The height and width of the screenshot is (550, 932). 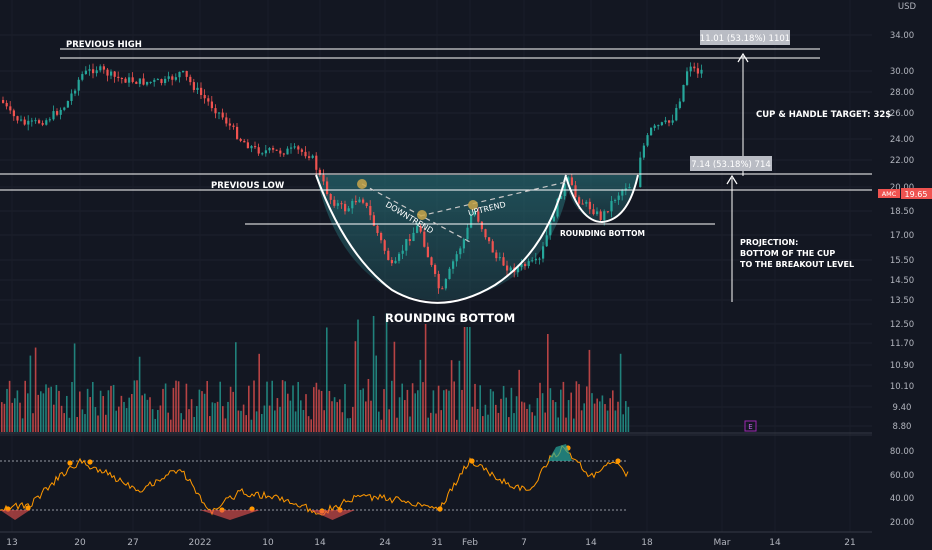 What do you see at coordinates (902, 275) in the screenshot?
I see `price-axis-background` at bounding box center [902, 275].